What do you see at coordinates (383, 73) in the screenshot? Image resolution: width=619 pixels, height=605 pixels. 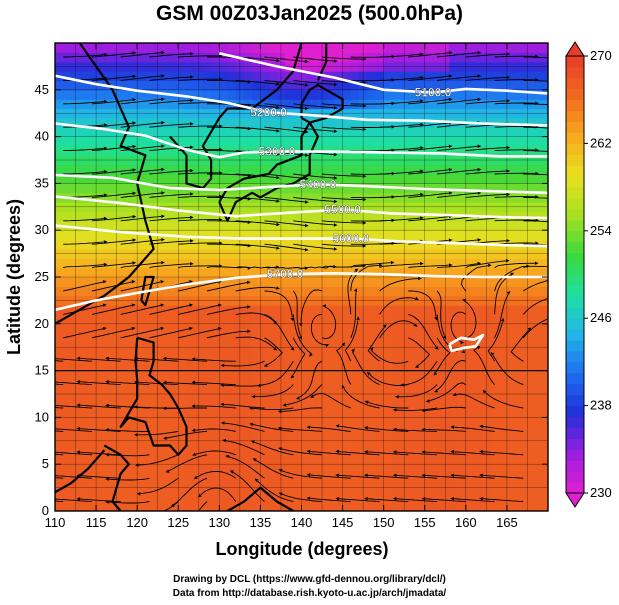 I see `contour-line` at bounding box center [383, 73].